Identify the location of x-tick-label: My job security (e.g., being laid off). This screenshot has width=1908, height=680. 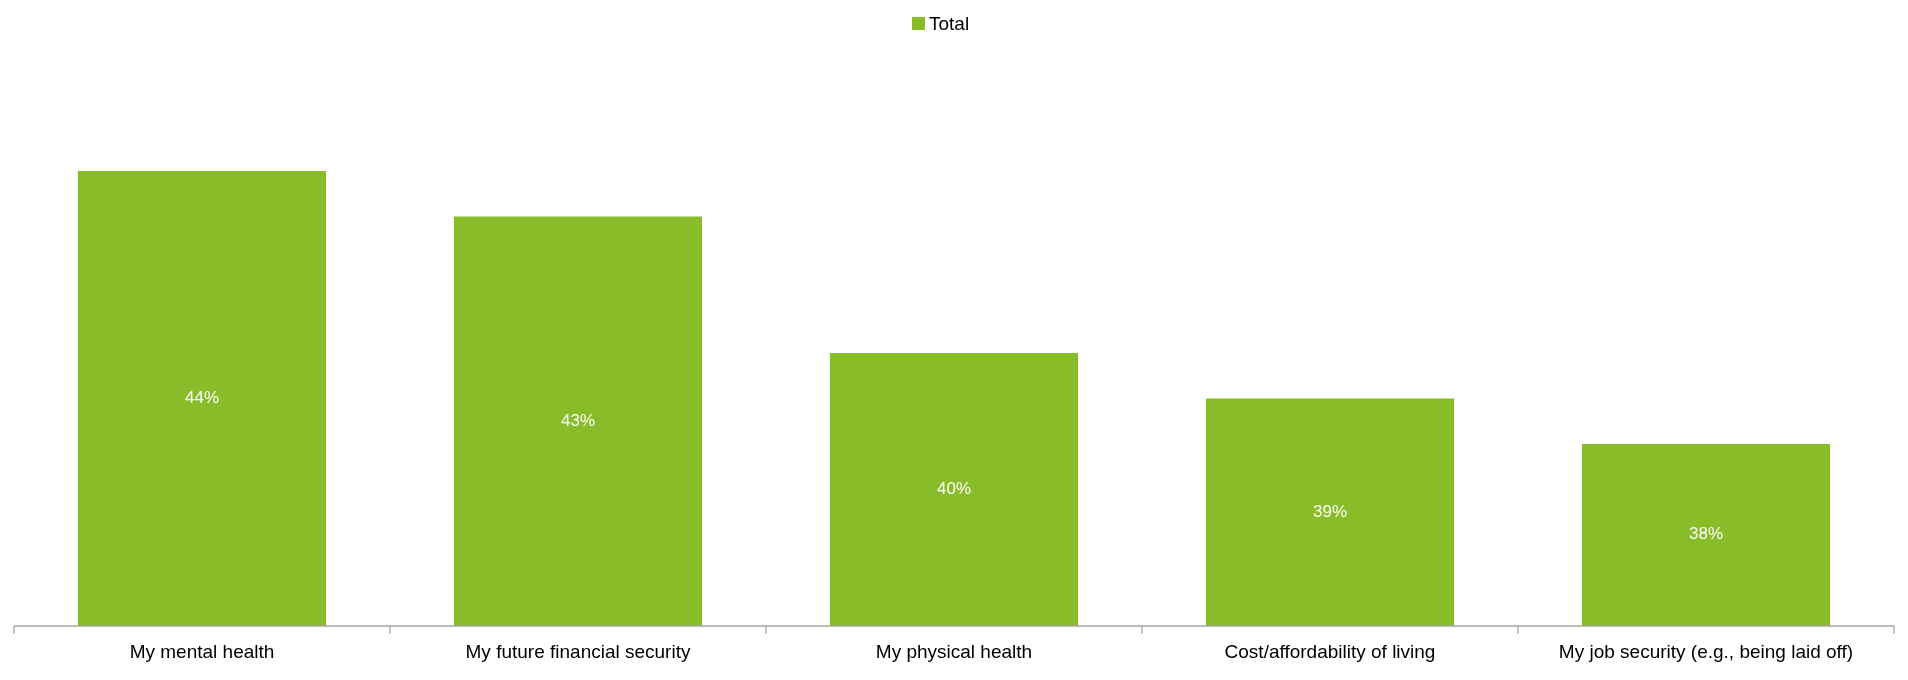
(1706, 651).